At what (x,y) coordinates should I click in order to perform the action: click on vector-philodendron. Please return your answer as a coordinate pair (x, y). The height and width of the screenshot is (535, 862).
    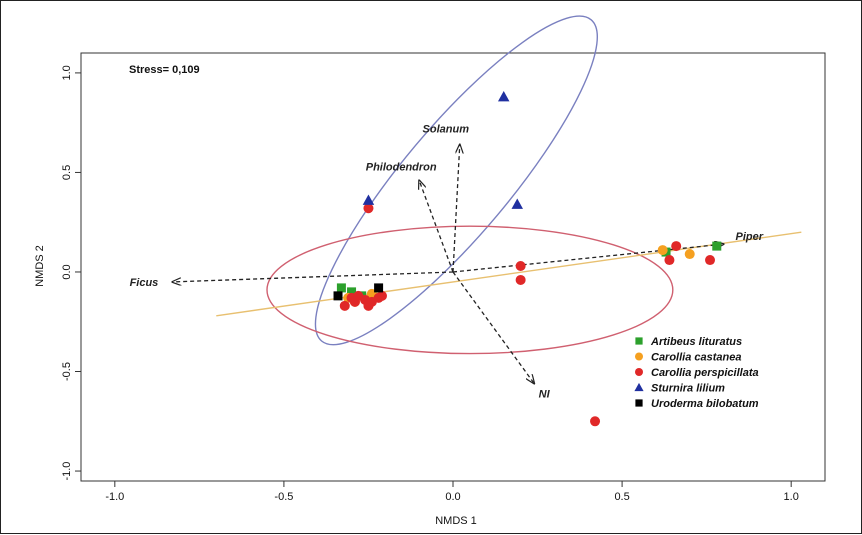
    Looking at the image, I should click on (436, 226).